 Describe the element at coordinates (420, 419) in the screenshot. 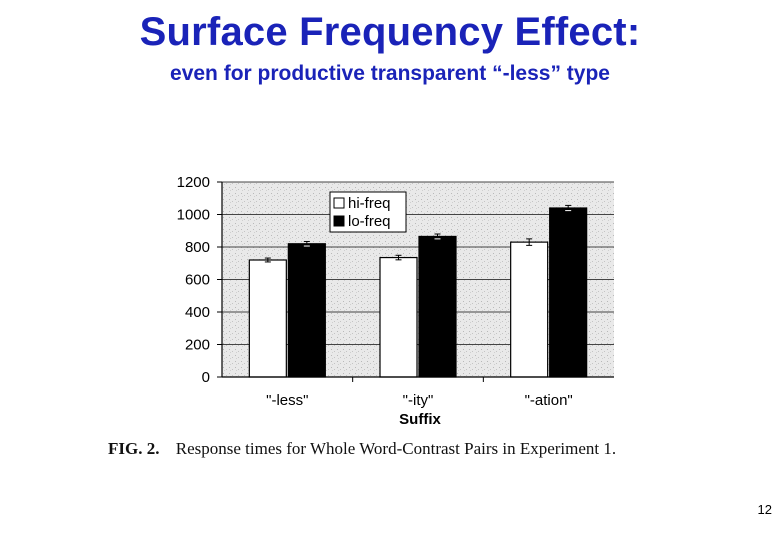

I see `x-axis-title: Suffix` at that location.